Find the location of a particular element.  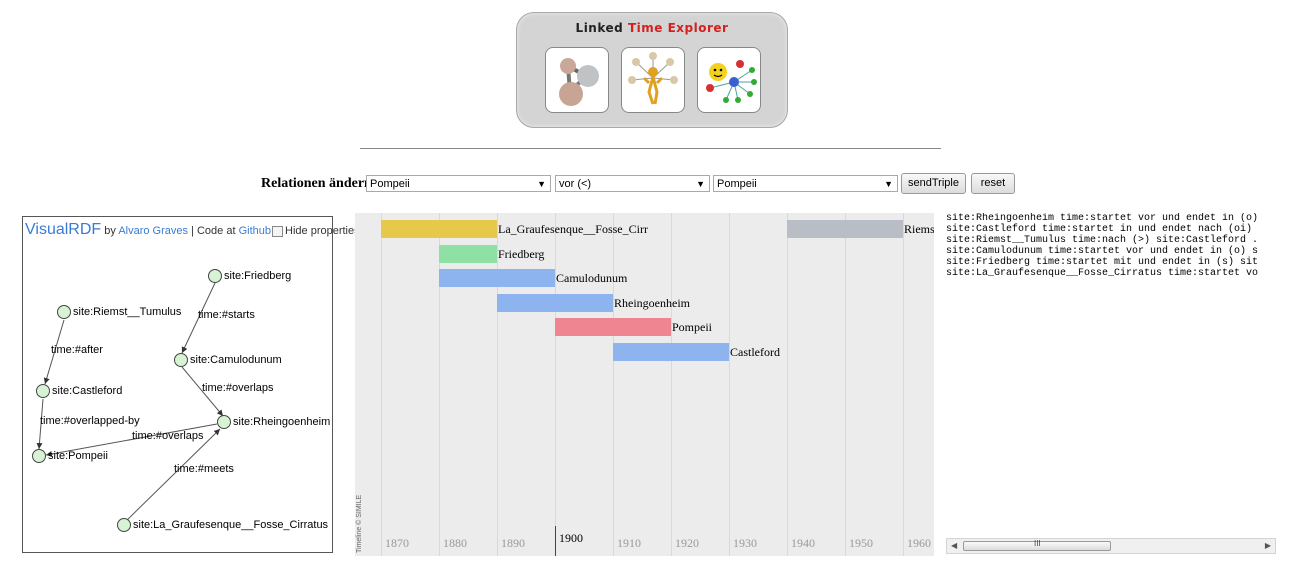

node-label: site:Pompeii is located at coordinates (78, 456).